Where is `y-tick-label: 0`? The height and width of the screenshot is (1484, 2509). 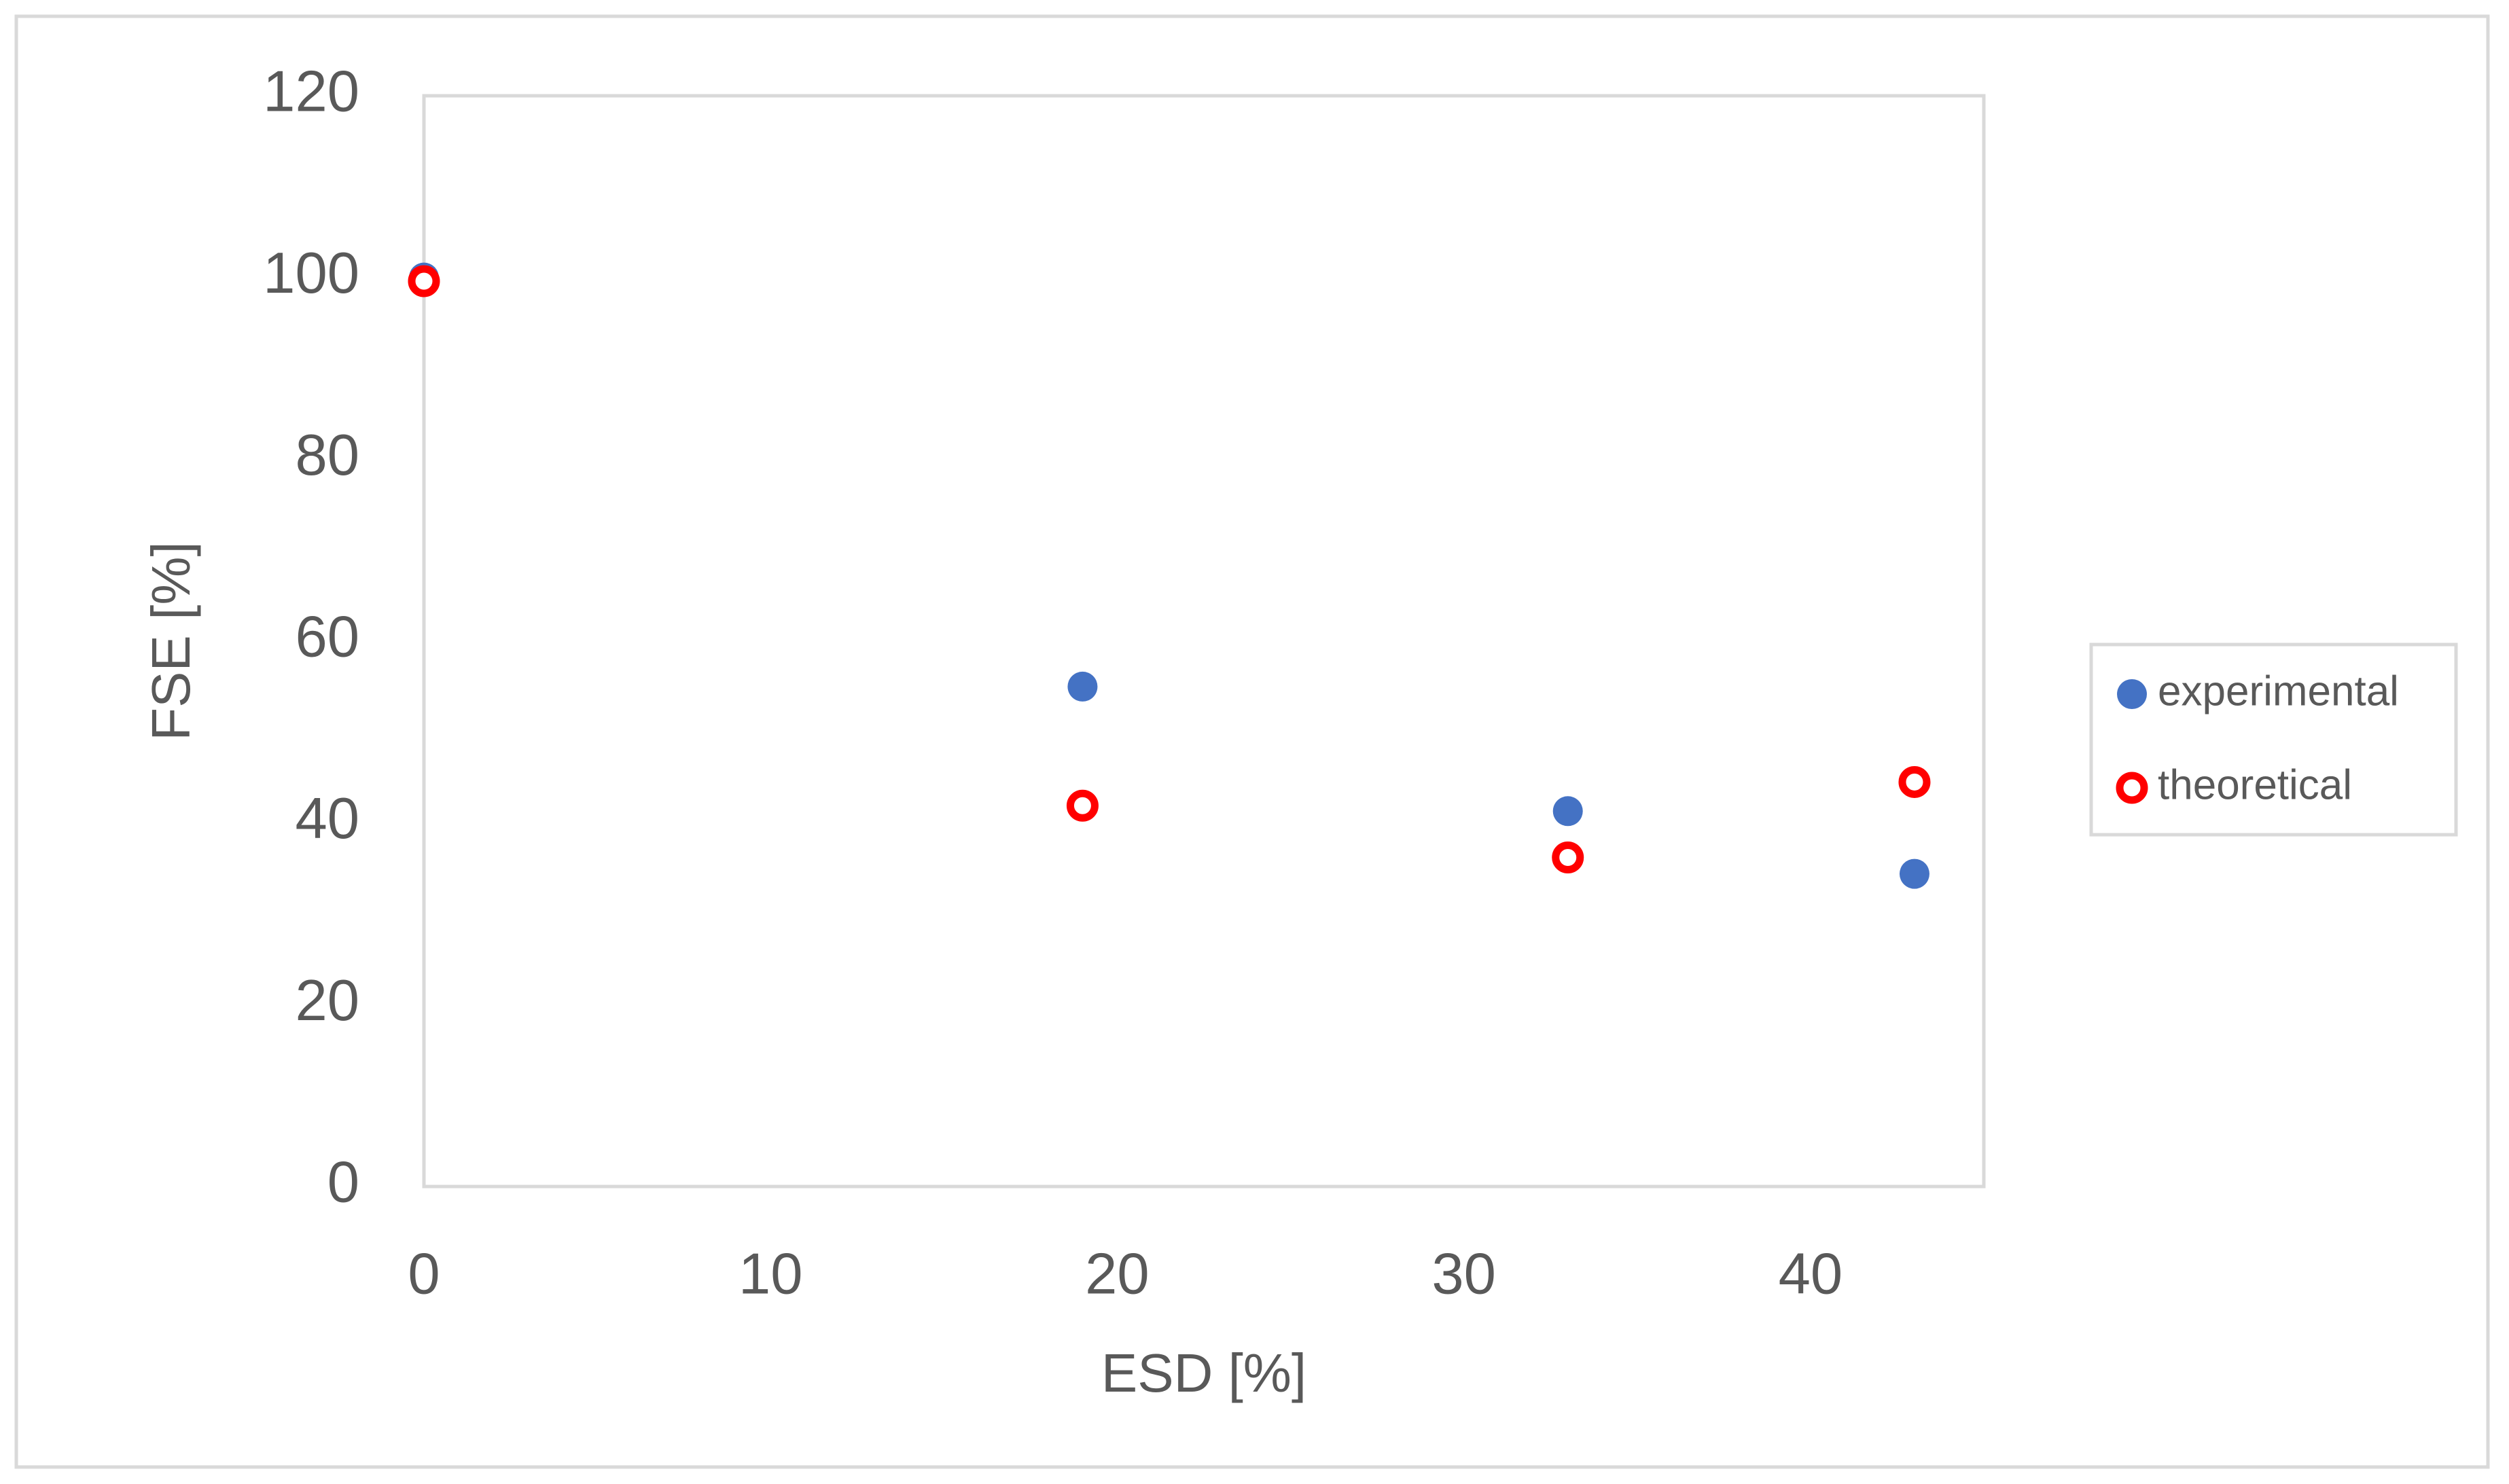
y-tick-label: 0 is located at coordinates (343, 1182).